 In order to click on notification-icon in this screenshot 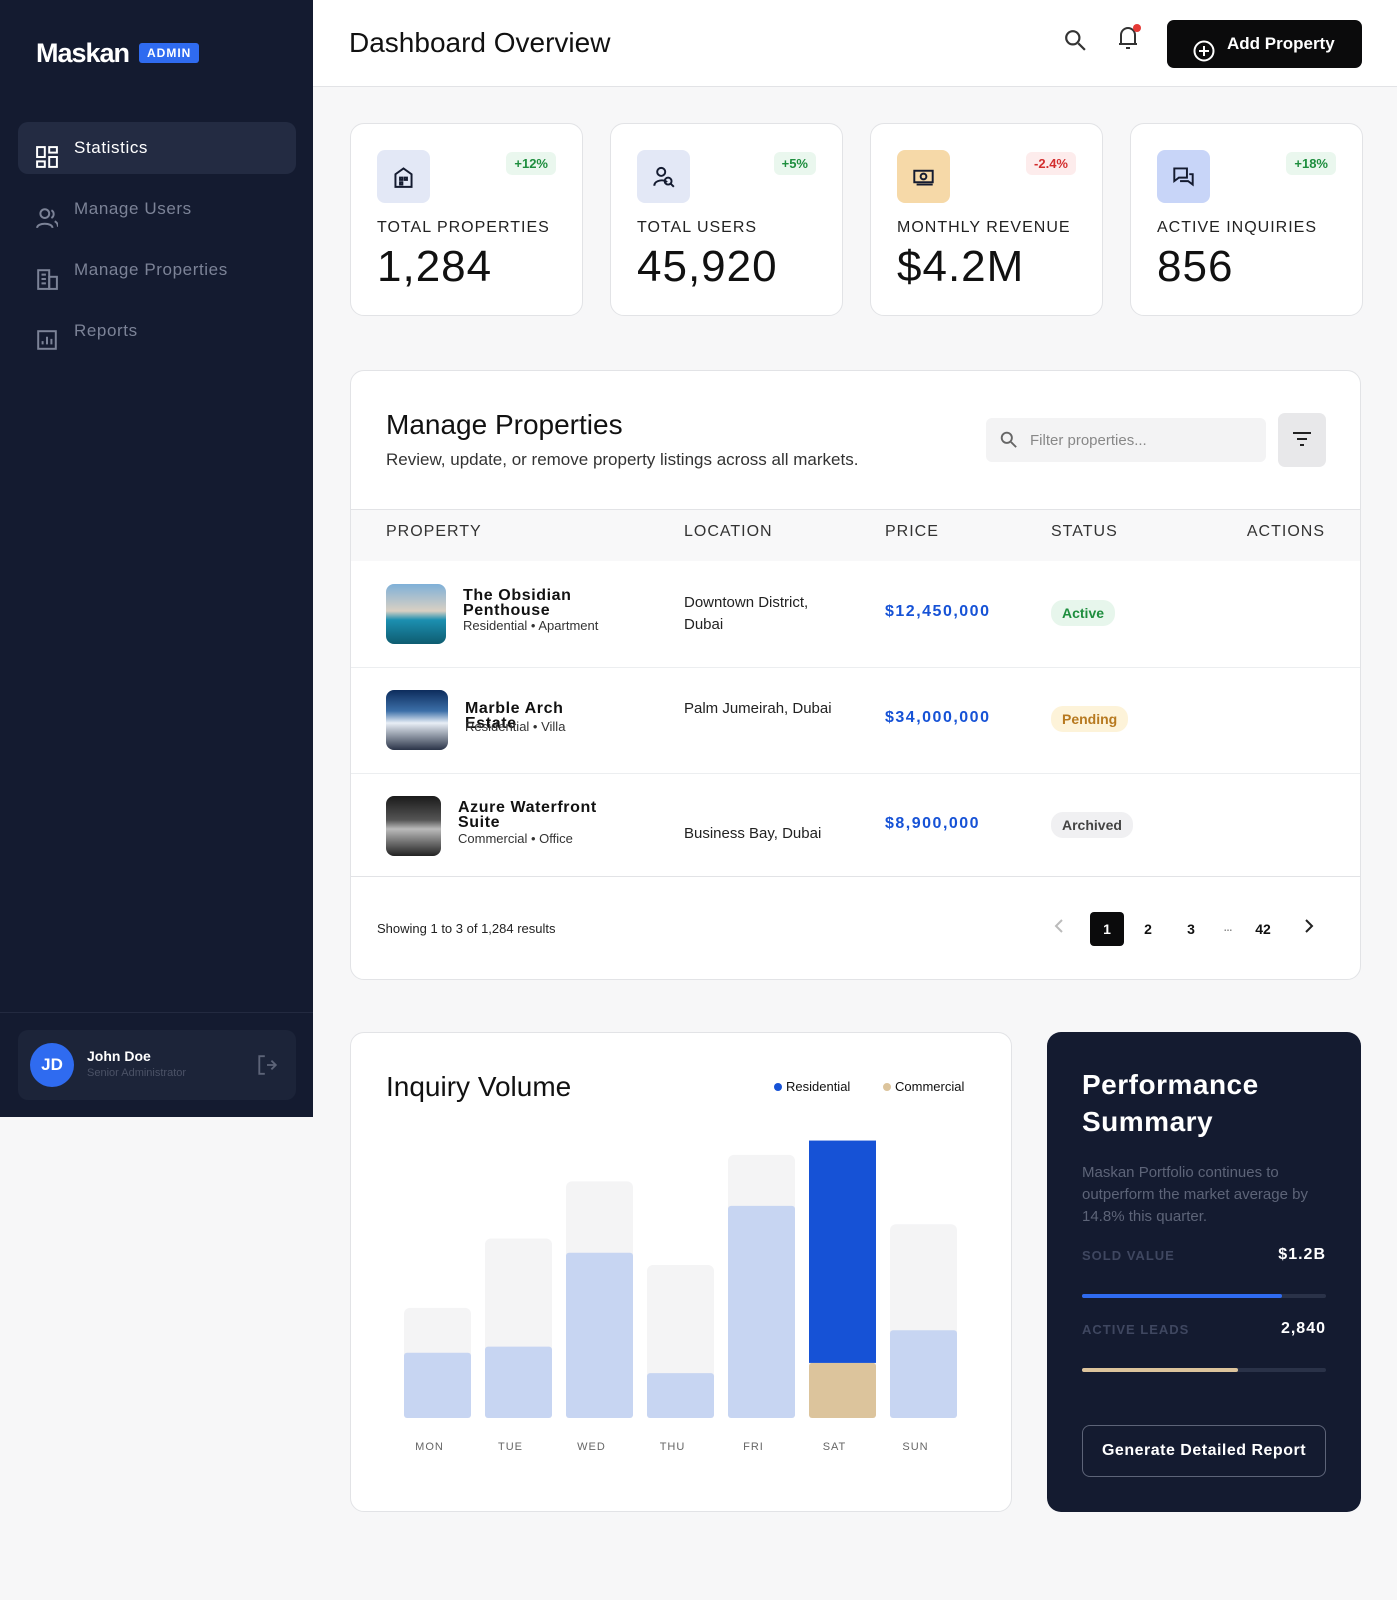, I will do `click(1129, 39)`.